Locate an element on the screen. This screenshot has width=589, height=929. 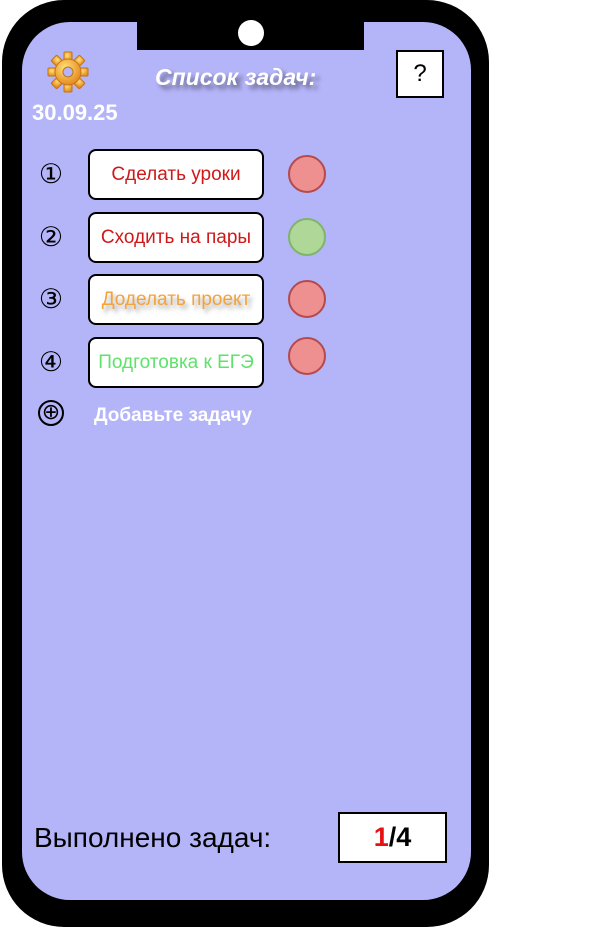
task-number-3: ③ is located at coordinates (51, 299).